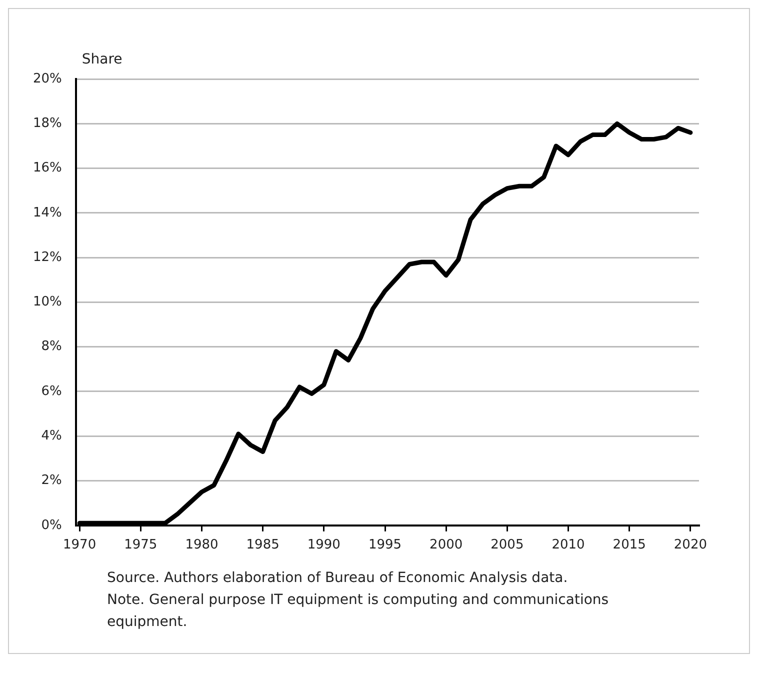 This screenshot has height=691, width=770. What do you see at coordinates (51, 436) in the screenshot?
I see `y-tick-label: 4%` at bounding box center [51, 436].